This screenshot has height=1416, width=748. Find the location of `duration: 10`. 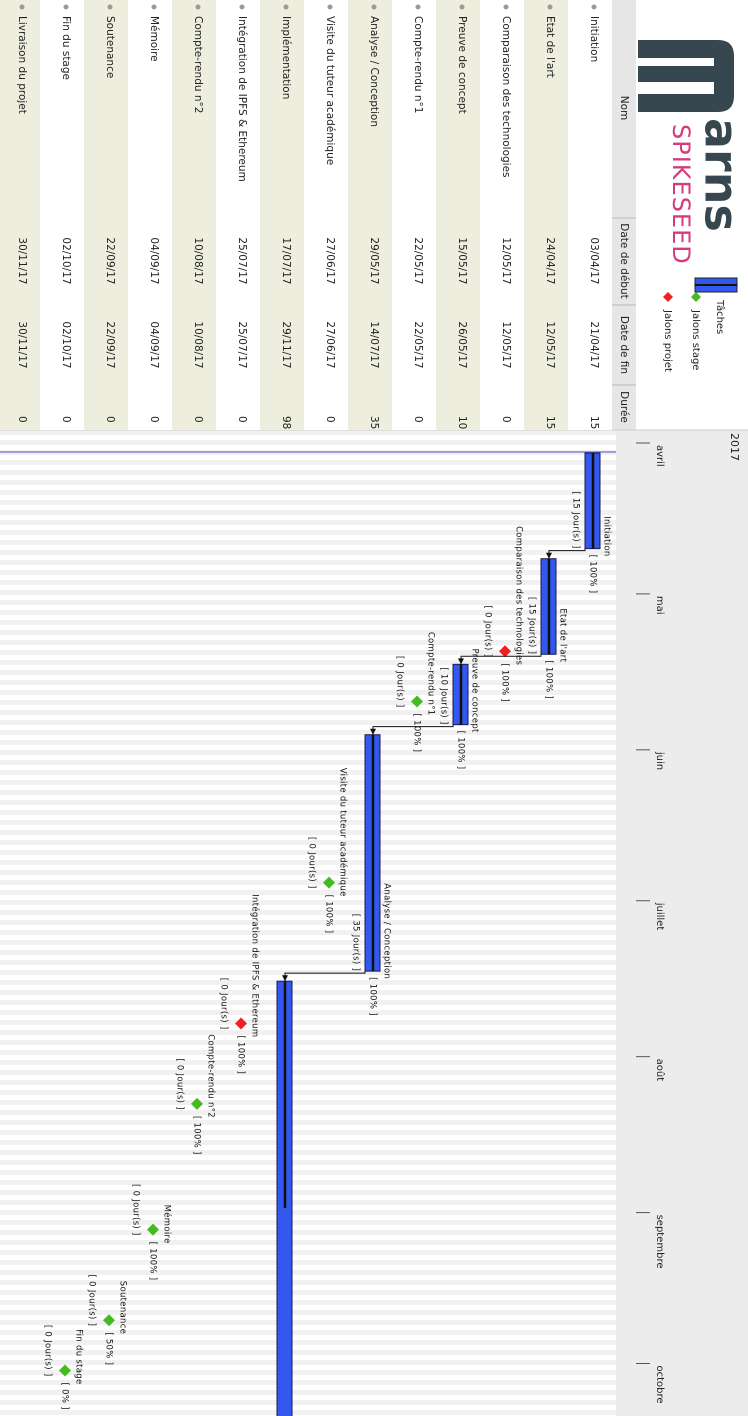

duration: 10 is located at coordinates (462, 422).